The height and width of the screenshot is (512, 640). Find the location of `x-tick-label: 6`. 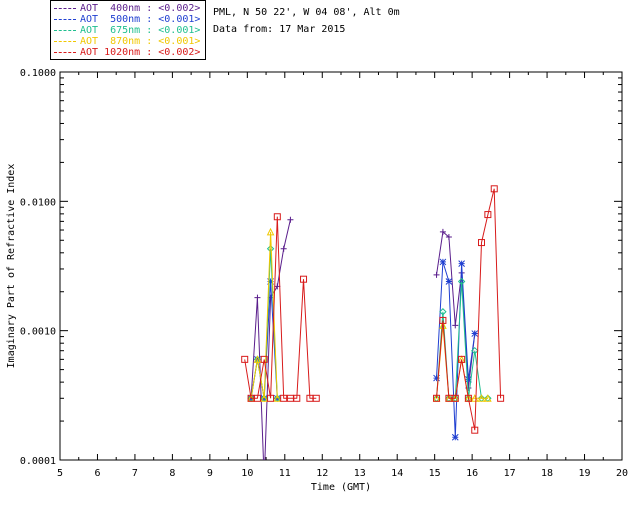

x-tick-label: 6 is located at coordinates (97, 473).